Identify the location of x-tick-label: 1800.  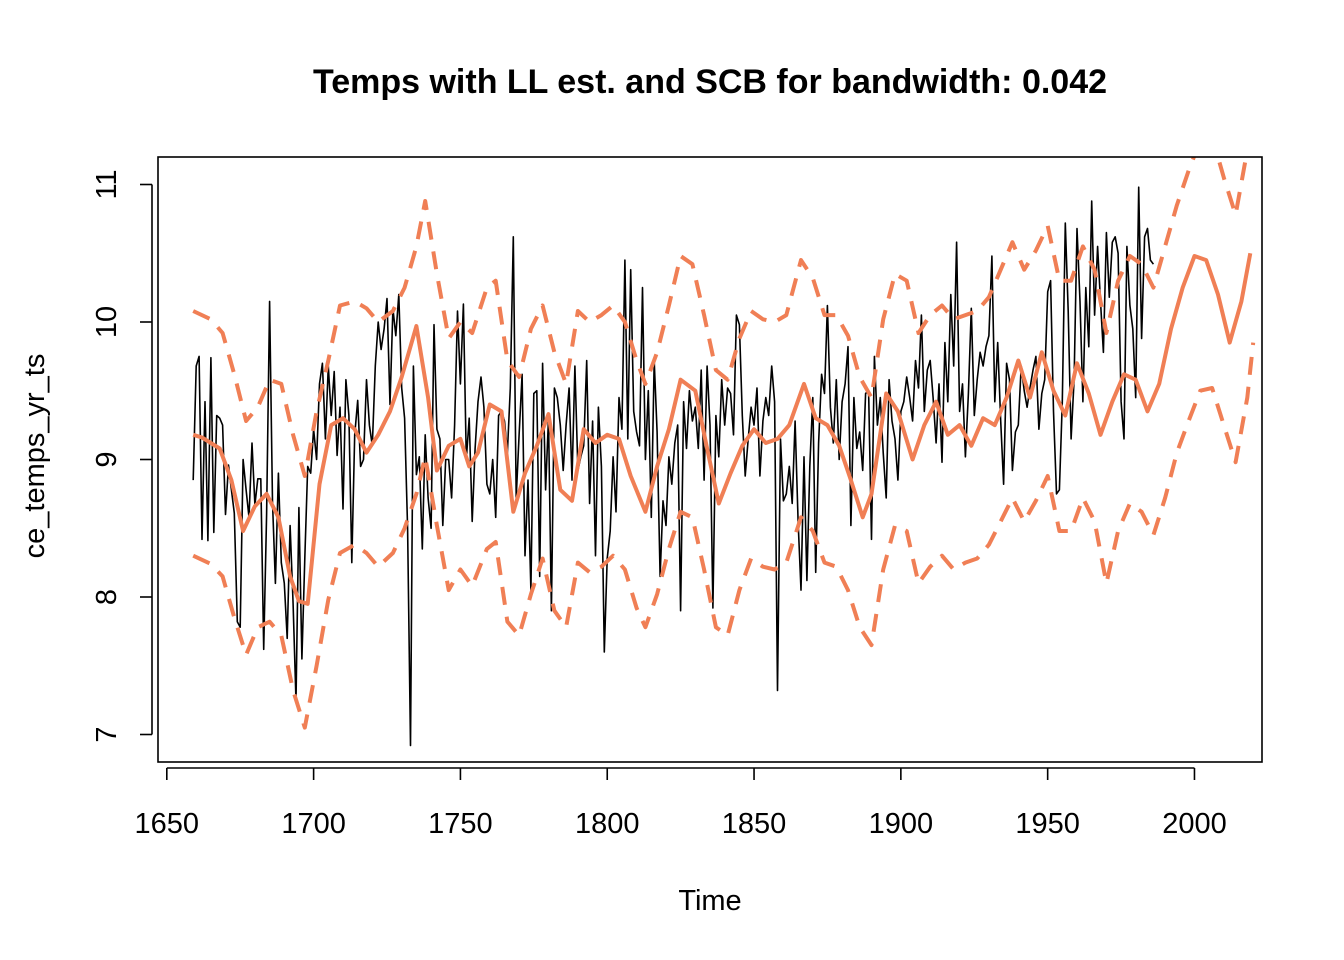
(607, 824).